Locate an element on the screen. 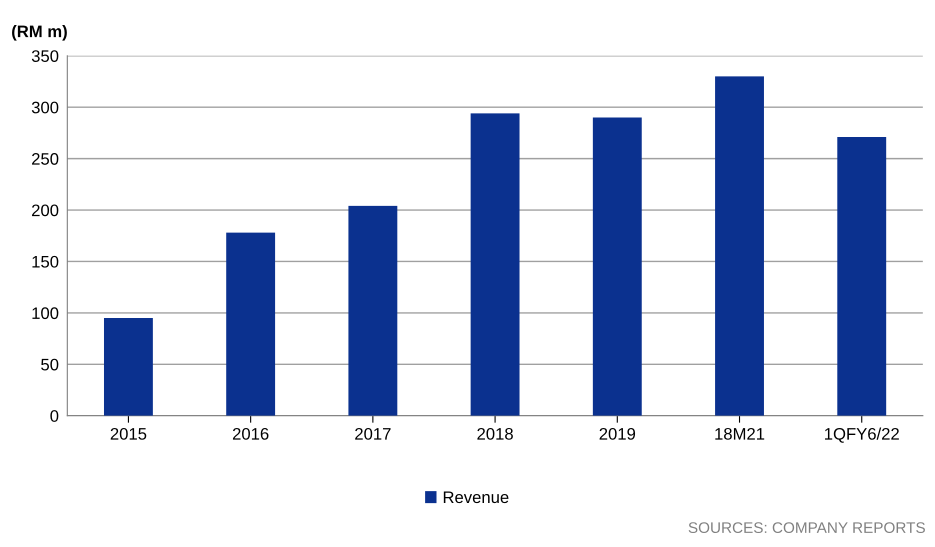 The image size is (935, 547). y-tick-label: 250 is located at coordinates (45, 159).